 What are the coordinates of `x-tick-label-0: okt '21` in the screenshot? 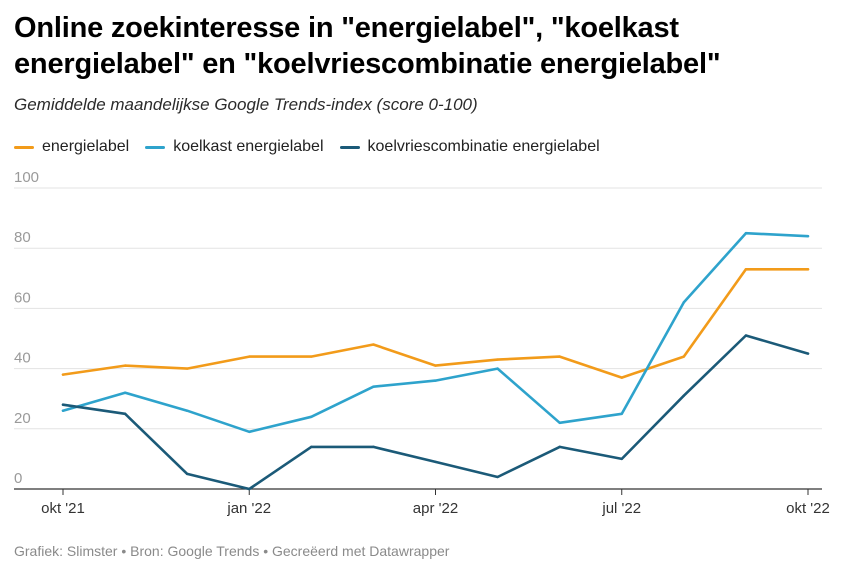 It's located at (63, 508).